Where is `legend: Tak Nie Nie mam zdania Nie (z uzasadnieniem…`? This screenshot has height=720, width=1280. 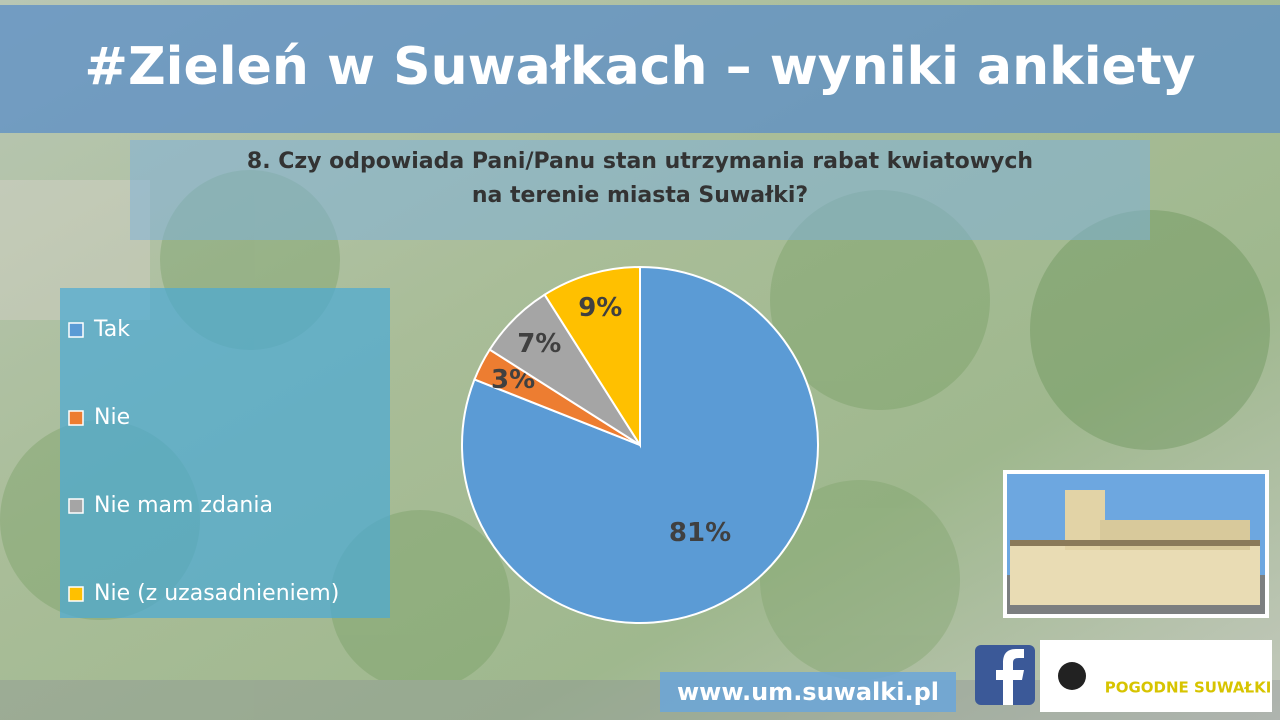
legend: Tak Nie Nie mam zdania Nie (z uzasadnieniem… is located at coordinates (203, 461).